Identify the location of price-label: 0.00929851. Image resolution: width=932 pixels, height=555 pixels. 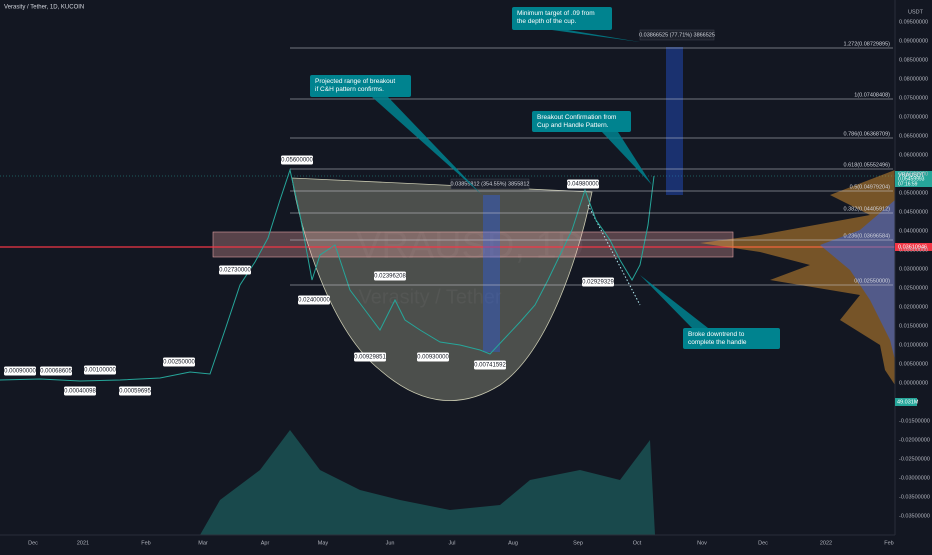
(370, 358).